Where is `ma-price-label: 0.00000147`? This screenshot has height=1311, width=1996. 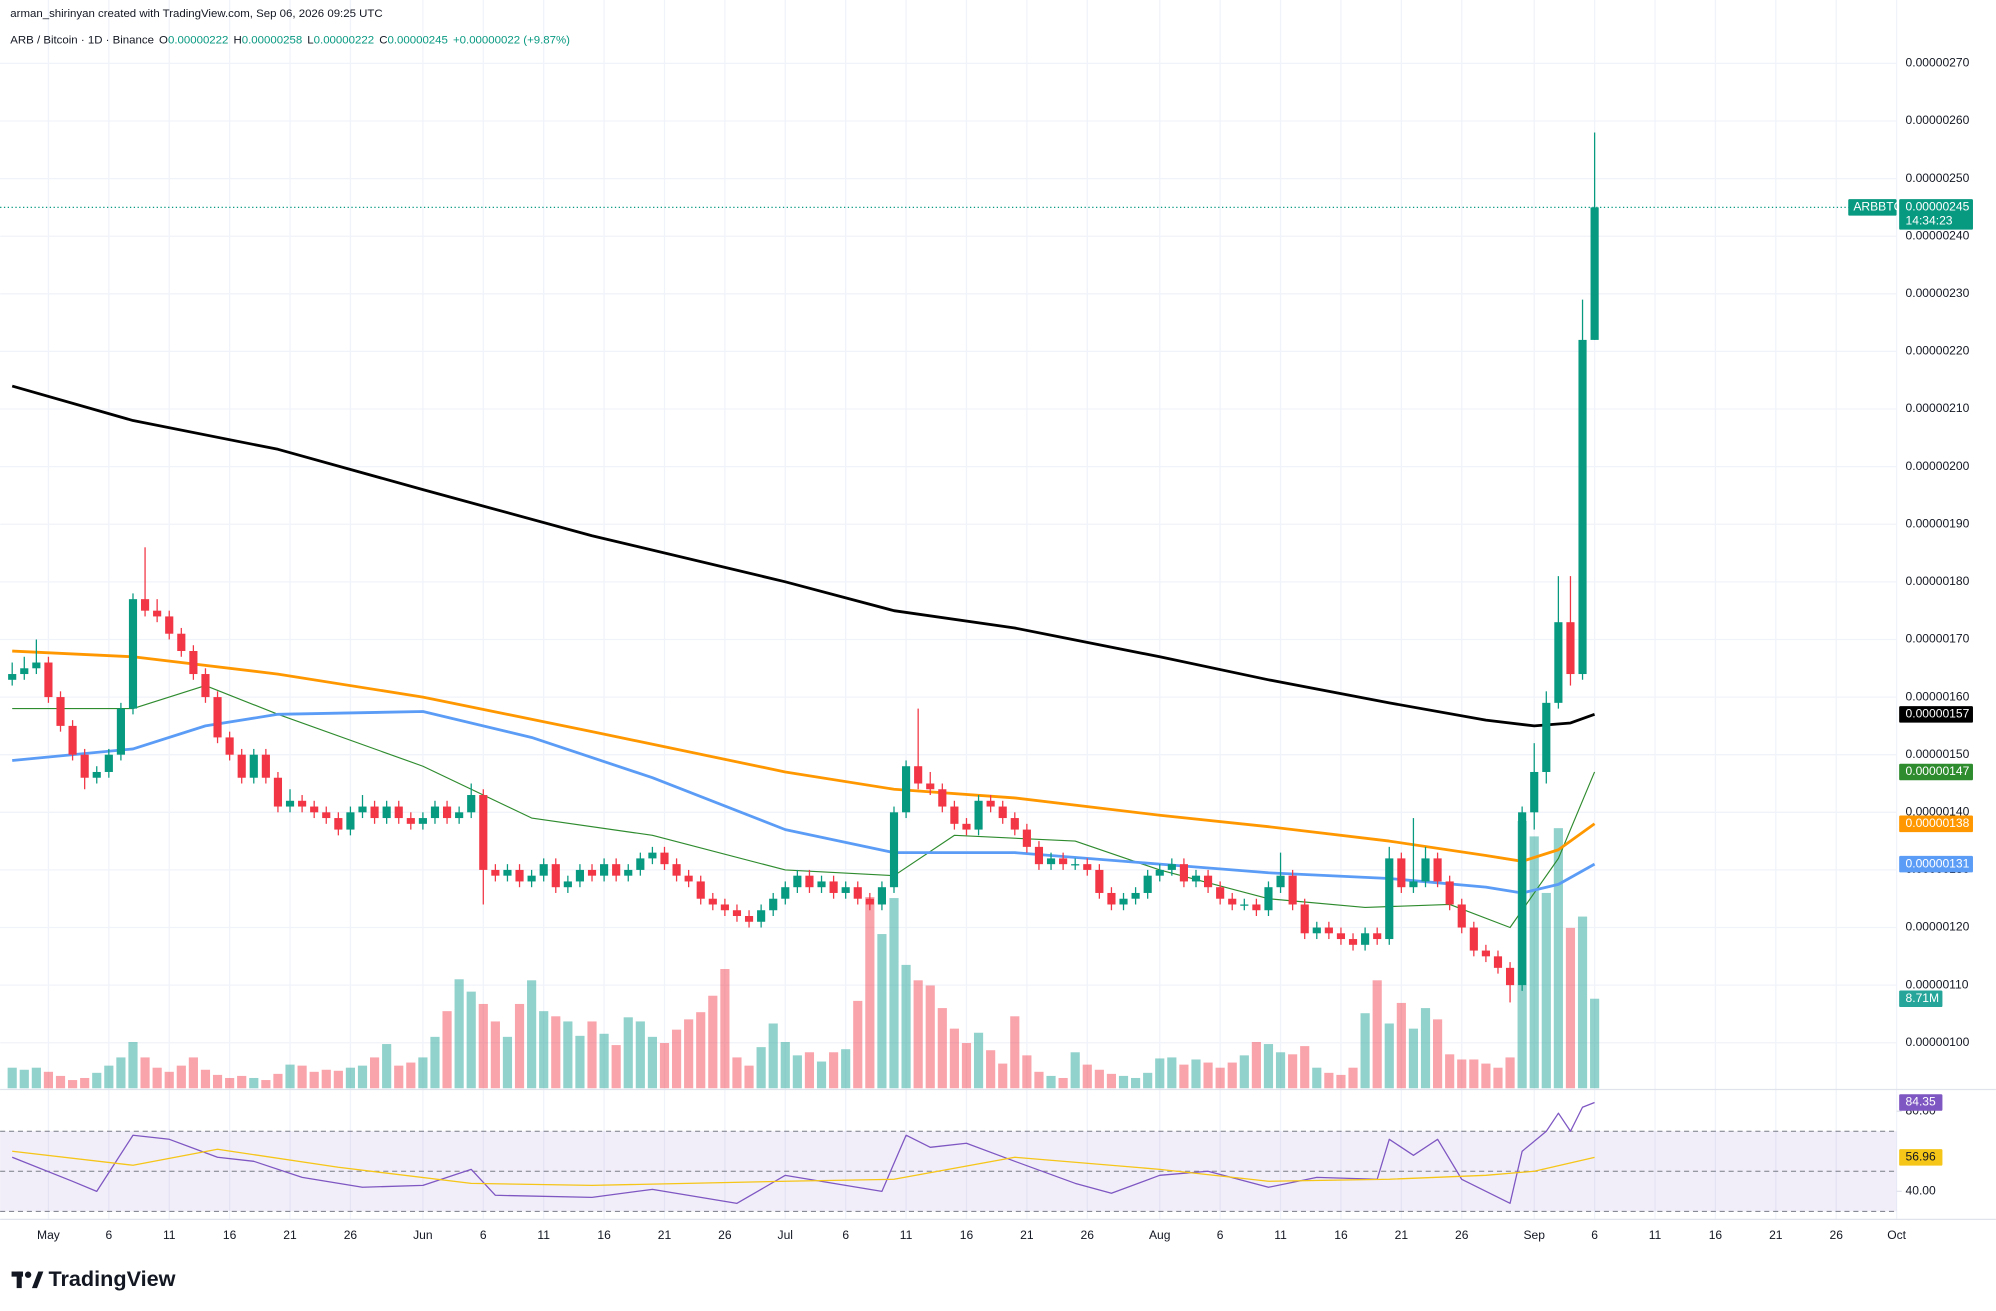
ma-price-label: 0.00000147 is located at coordinates (1938, 771).